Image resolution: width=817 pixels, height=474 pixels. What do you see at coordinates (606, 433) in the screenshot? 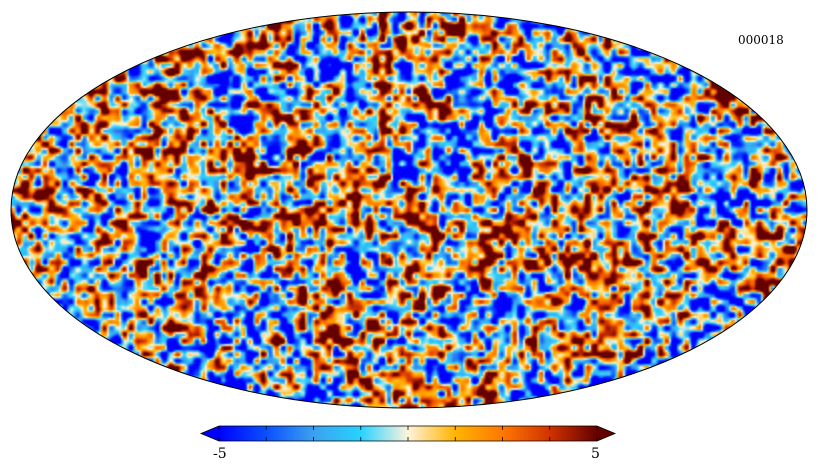
I see `colorbar-over-arrow` at bounding box center [606, 433].